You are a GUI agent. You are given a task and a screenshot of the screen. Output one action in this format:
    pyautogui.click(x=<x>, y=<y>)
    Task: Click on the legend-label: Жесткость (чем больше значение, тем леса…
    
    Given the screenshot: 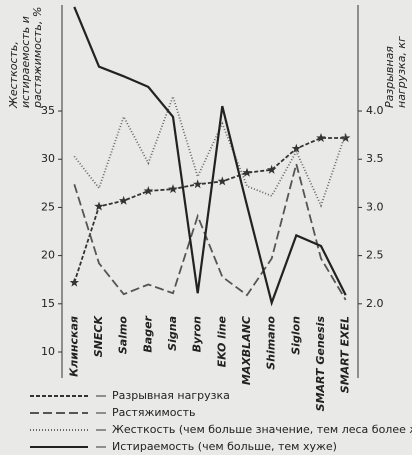 What is the action you would take?
    pyautogui.click(x=262, y=429)
    